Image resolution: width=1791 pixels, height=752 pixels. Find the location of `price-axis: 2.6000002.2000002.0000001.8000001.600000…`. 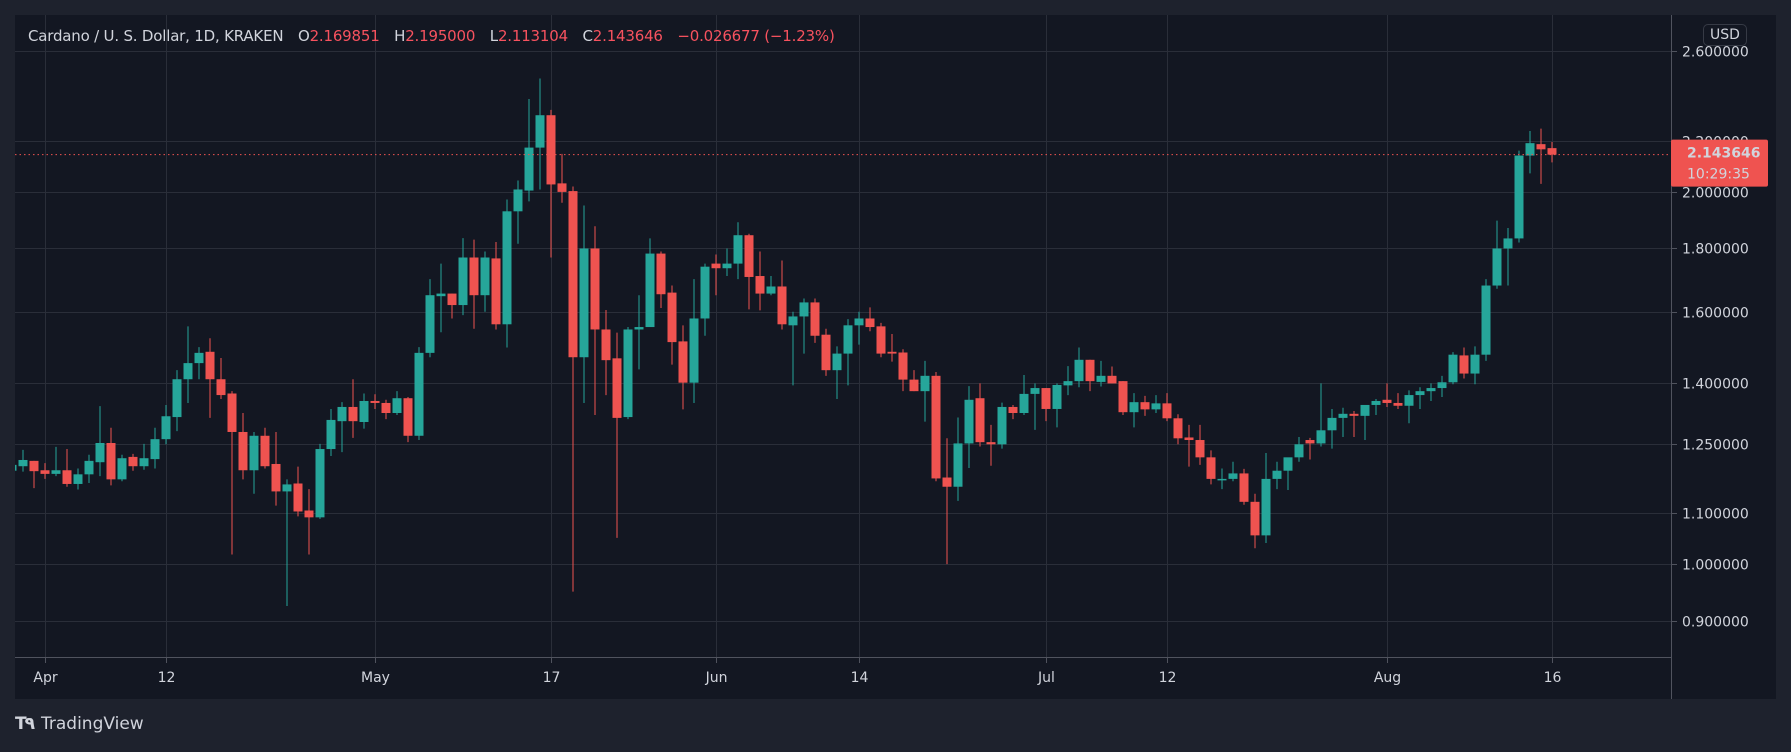

price-axis: 2.6000002.2000002.0000001.8000001.600000… is located at coordinates (1710, 338).